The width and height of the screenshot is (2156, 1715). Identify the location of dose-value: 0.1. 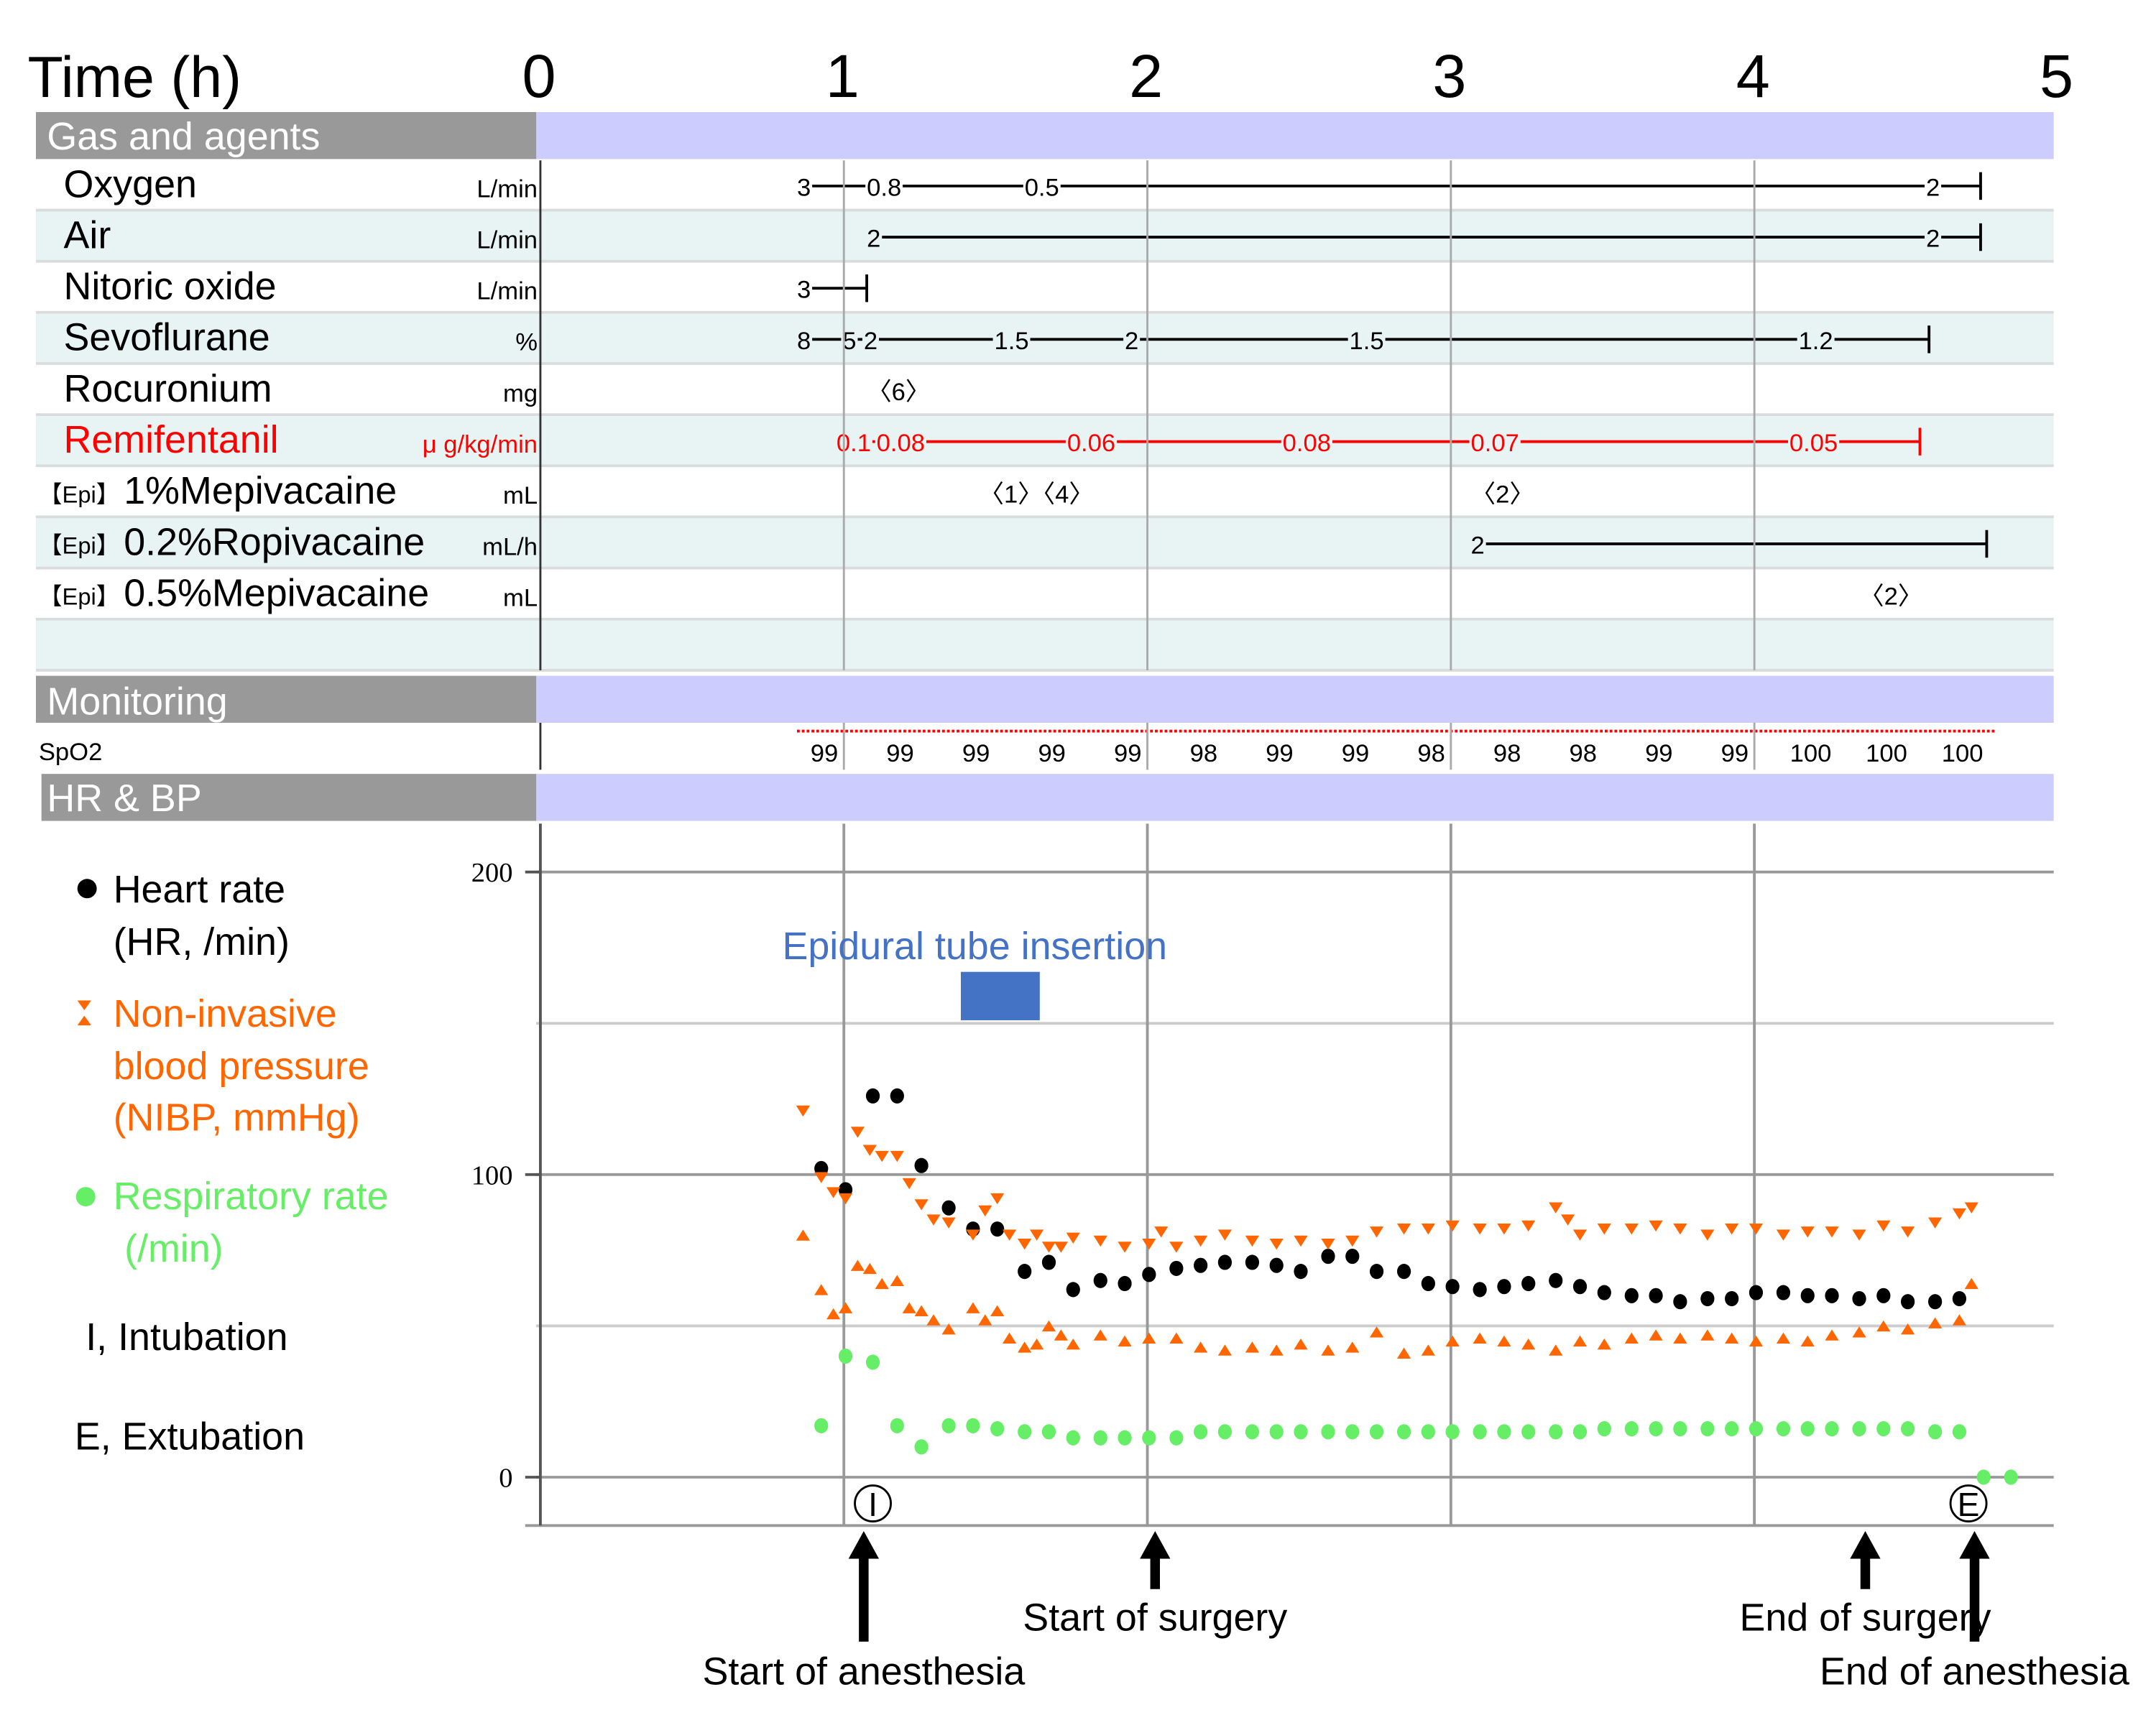
(854, 443).